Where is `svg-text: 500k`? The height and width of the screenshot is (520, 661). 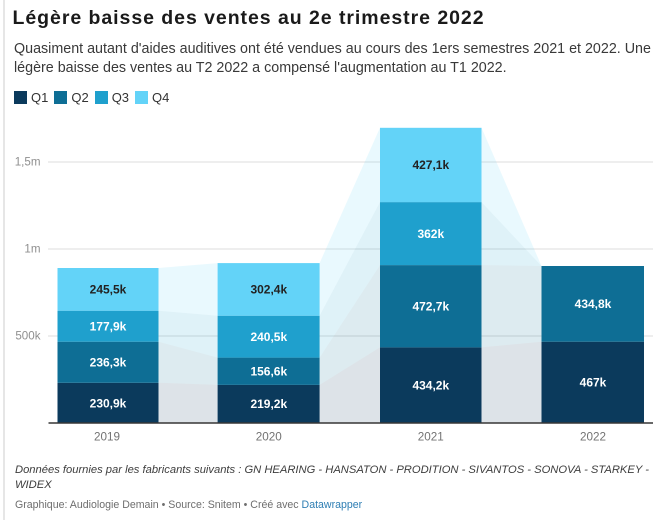
svg-text: 500k is located at coordinates (27, 336).